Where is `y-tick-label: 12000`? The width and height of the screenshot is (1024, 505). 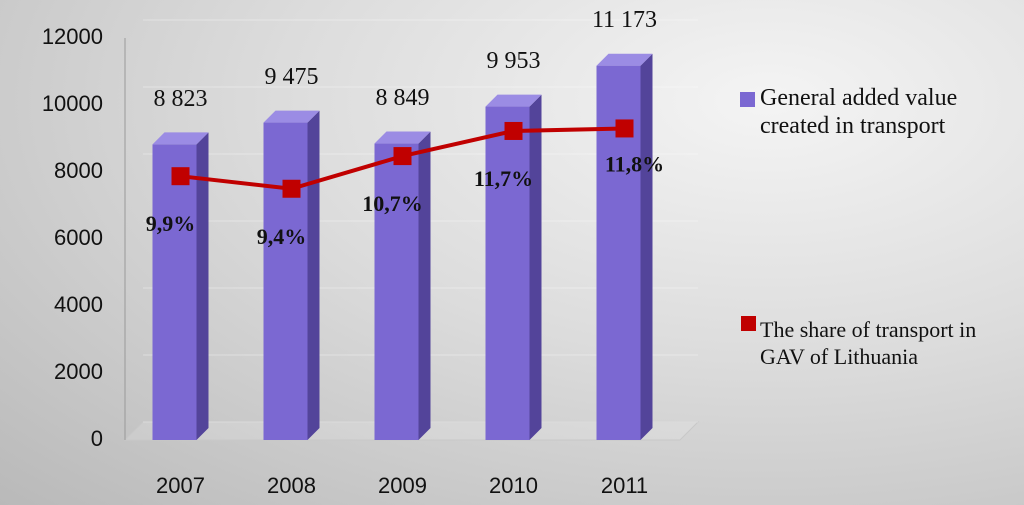 y-tick-label: 12000 is located at coordinates (72, 36).